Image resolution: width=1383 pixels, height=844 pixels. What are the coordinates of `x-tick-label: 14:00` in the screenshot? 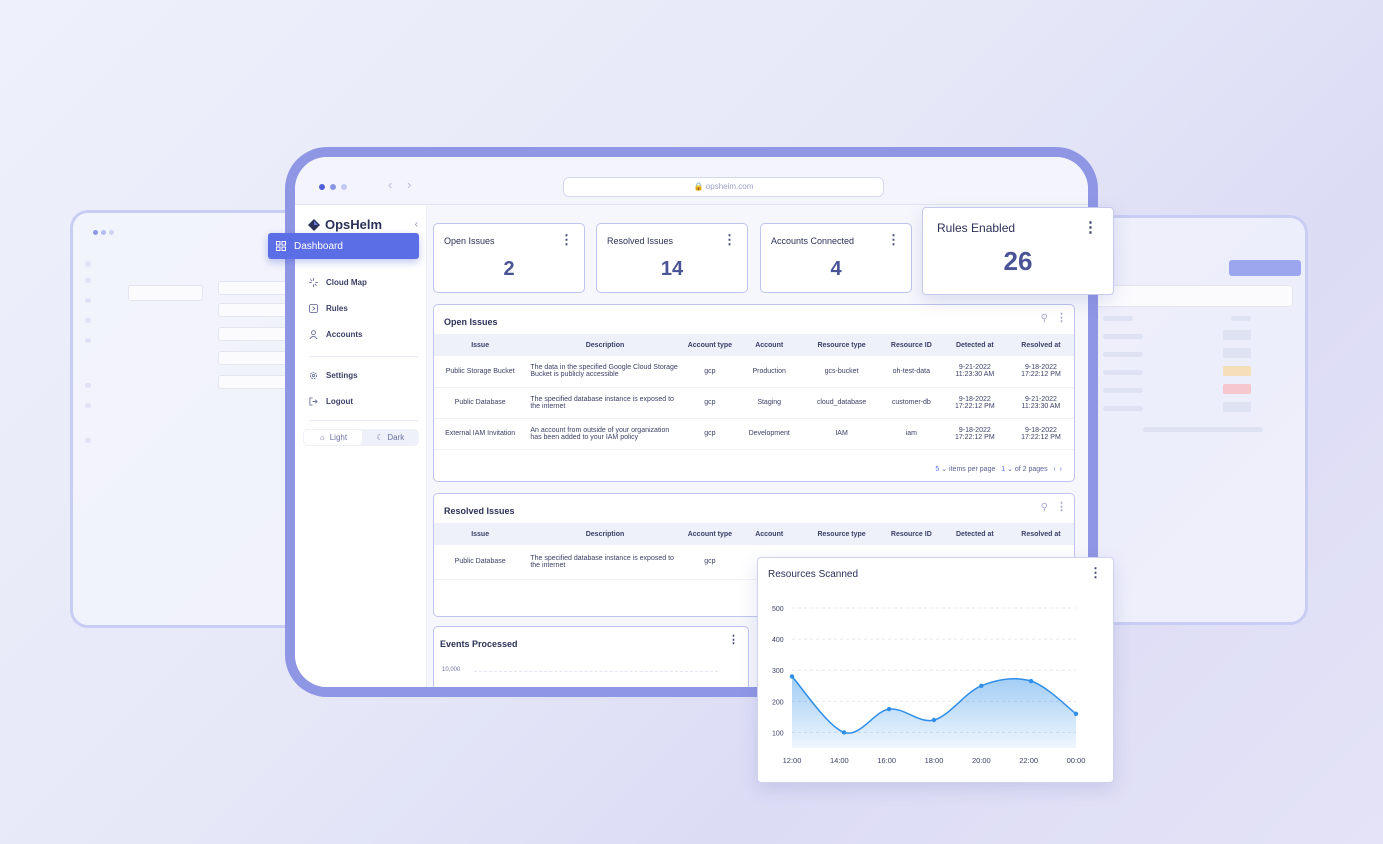 It's located at (839, 760).